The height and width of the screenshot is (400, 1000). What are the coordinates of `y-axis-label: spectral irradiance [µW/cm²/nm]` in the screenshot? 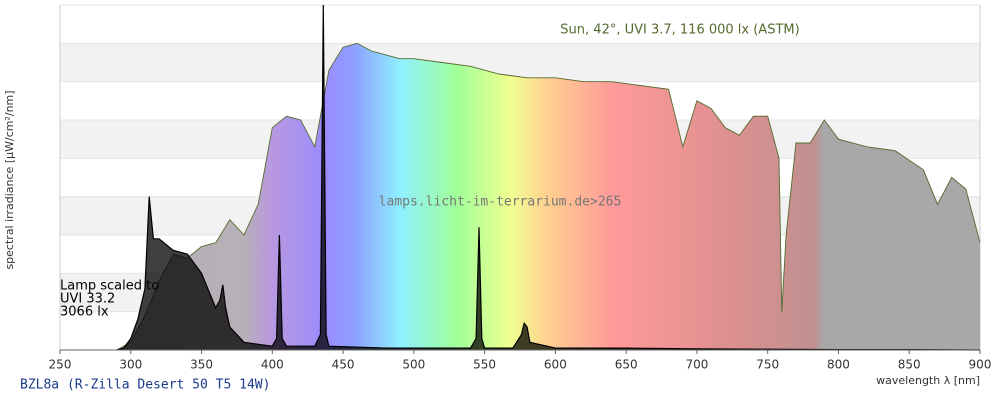 It's located at (9, 179).